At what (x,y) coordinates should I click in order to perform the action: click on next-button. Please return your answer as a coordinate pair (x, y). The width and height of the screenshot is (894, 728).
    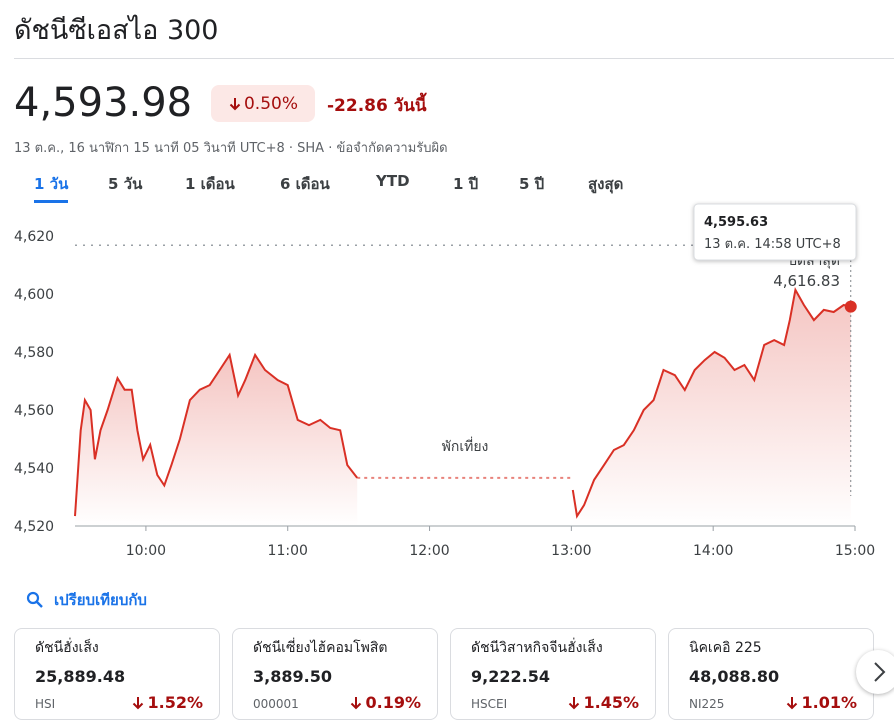
    Looking at the image, I should click on (875, 672).